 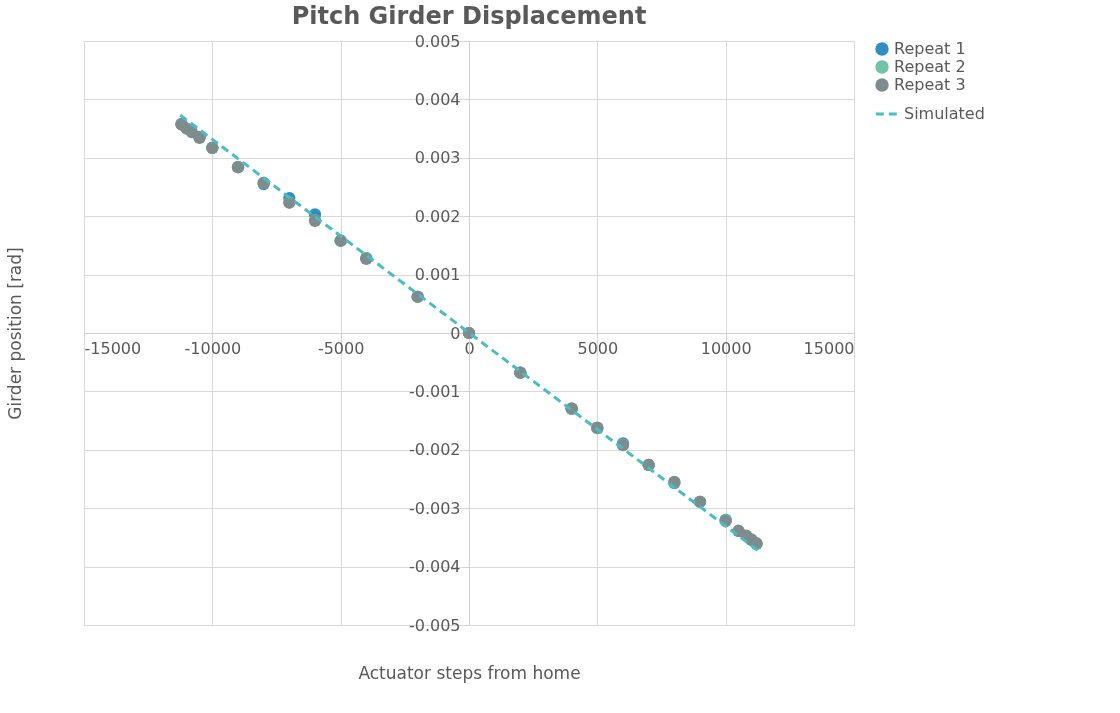 I want to click on legend-label: Simulated, so click(x=944, y=113).